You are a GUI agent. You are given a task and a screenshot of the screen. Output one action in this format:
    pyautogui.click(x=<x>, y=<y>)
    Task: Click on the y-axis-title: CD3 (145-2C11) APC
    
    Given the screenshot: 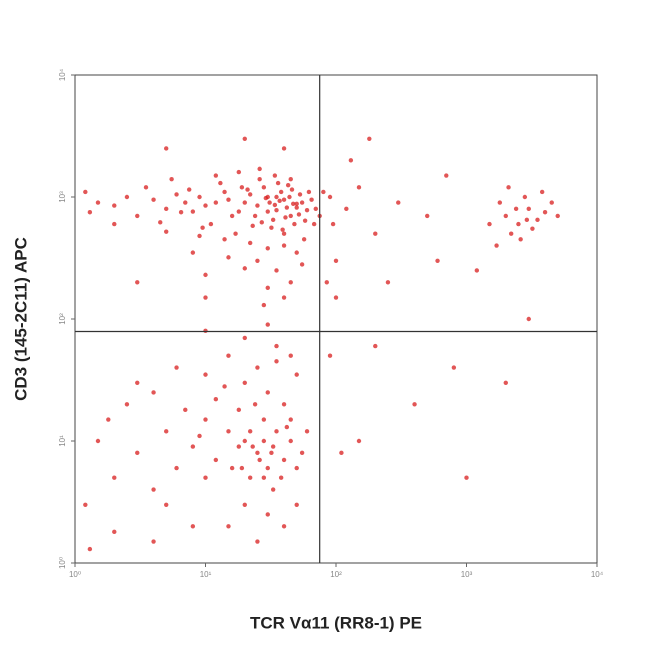 What is the action you would take?
    pyautogui.click(x=20, y=319)
    